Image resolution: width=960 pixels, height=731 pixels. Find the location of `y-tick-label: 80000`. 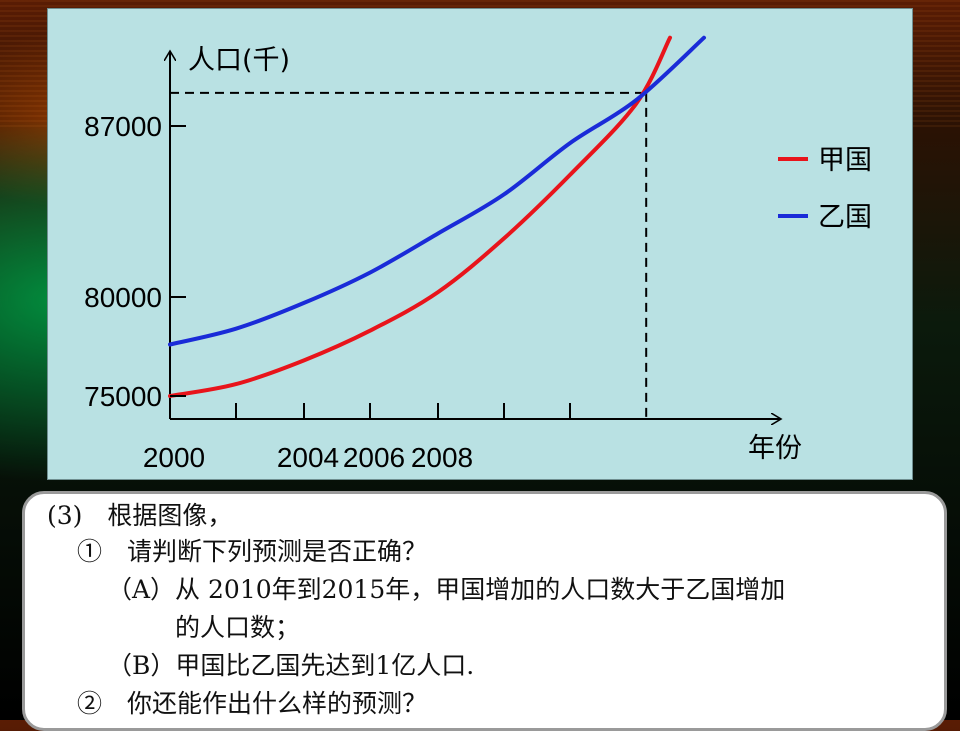

y-tick-label: 80000 is located at coordinates (123, 297).